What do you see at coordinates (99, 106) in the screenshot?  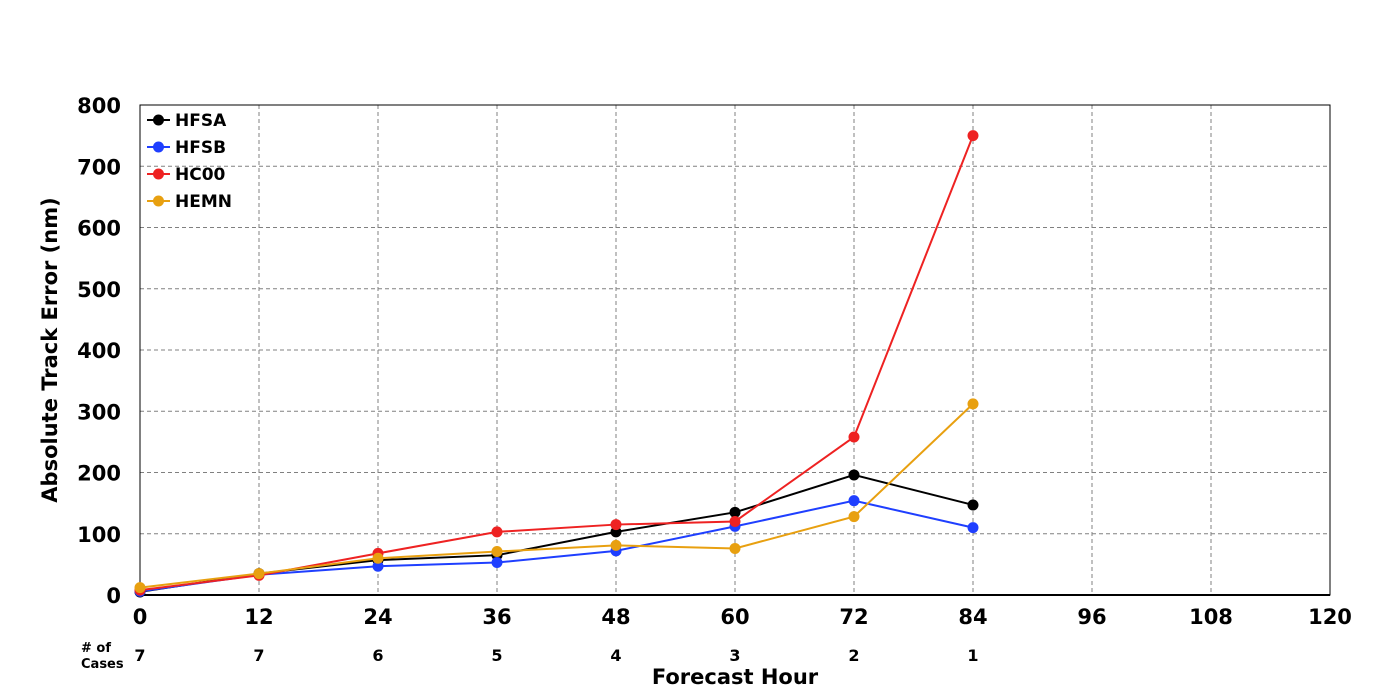 I see `y-tick-label: 800` at bounding box center [99, 106].